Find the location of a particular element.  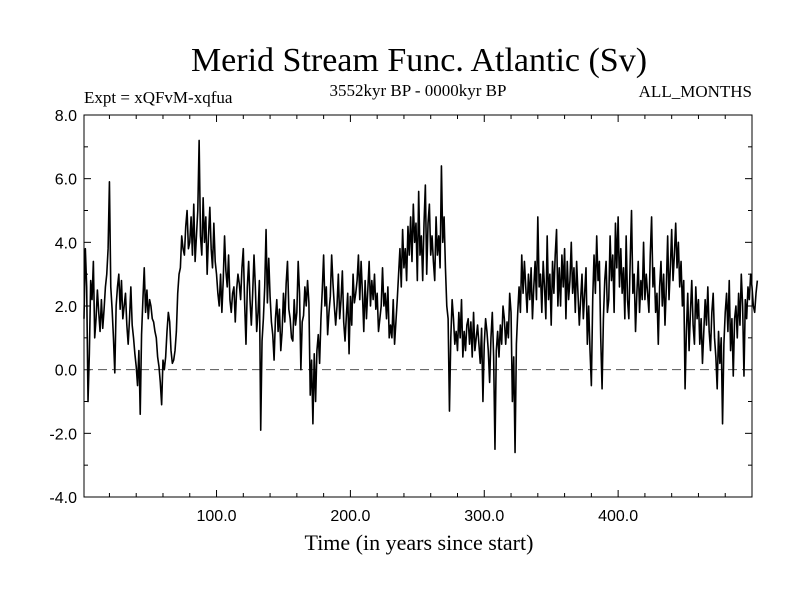

months-label: ALL_MONTHS is located at coordinates (695, 91).